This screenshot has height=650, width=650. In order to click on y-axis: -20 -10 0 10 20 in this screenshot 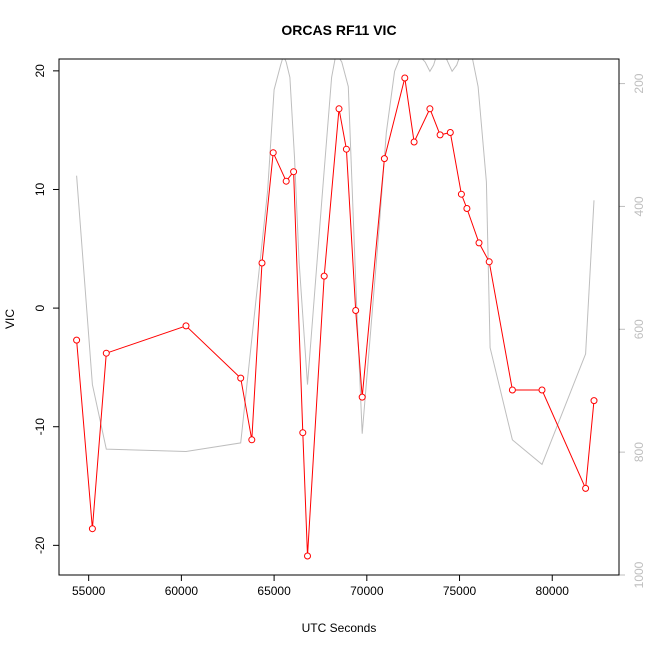, I will do `click(46, 309)`.